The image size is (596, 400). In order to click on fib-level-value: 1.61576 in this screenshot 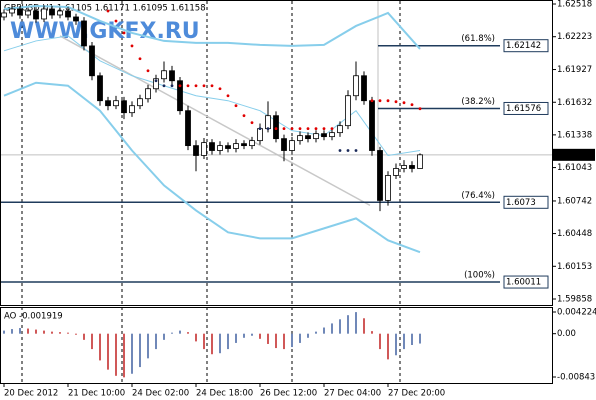, I will do `click(523, 109)`.